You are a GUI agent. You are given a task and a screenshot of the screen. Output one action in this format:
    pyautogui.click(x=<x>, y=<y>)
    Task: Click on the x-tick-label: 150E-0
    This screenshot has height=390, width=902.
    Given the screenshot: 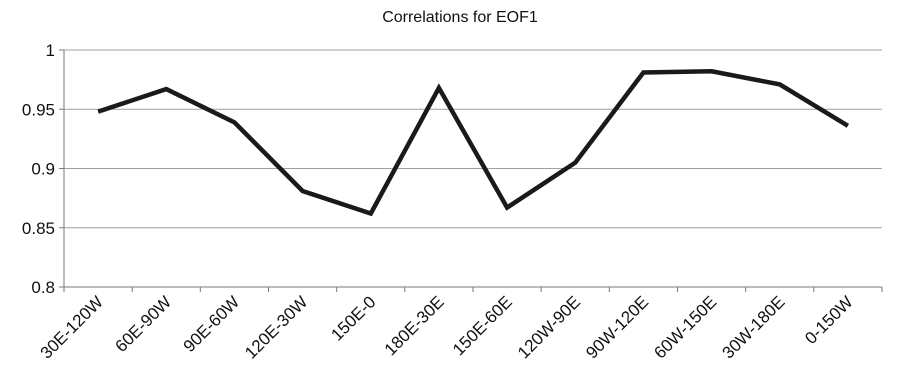 What is the action you would take?
    pyautogui.click(x=353, y=318)
    